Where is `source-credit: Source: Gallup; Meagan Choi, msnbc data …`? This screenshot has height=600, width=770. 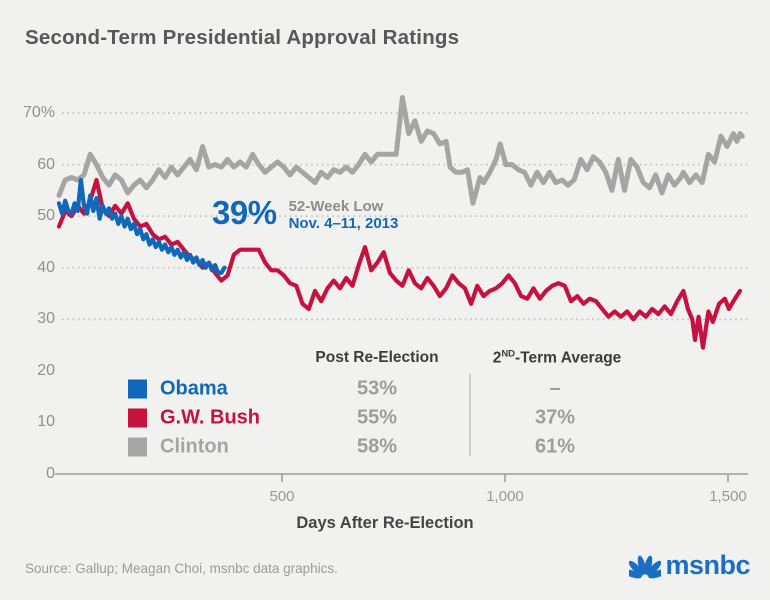
source-credit: Source: Gallup; Meagan Choi, msnbc data … is located at coordinates (181, 568).